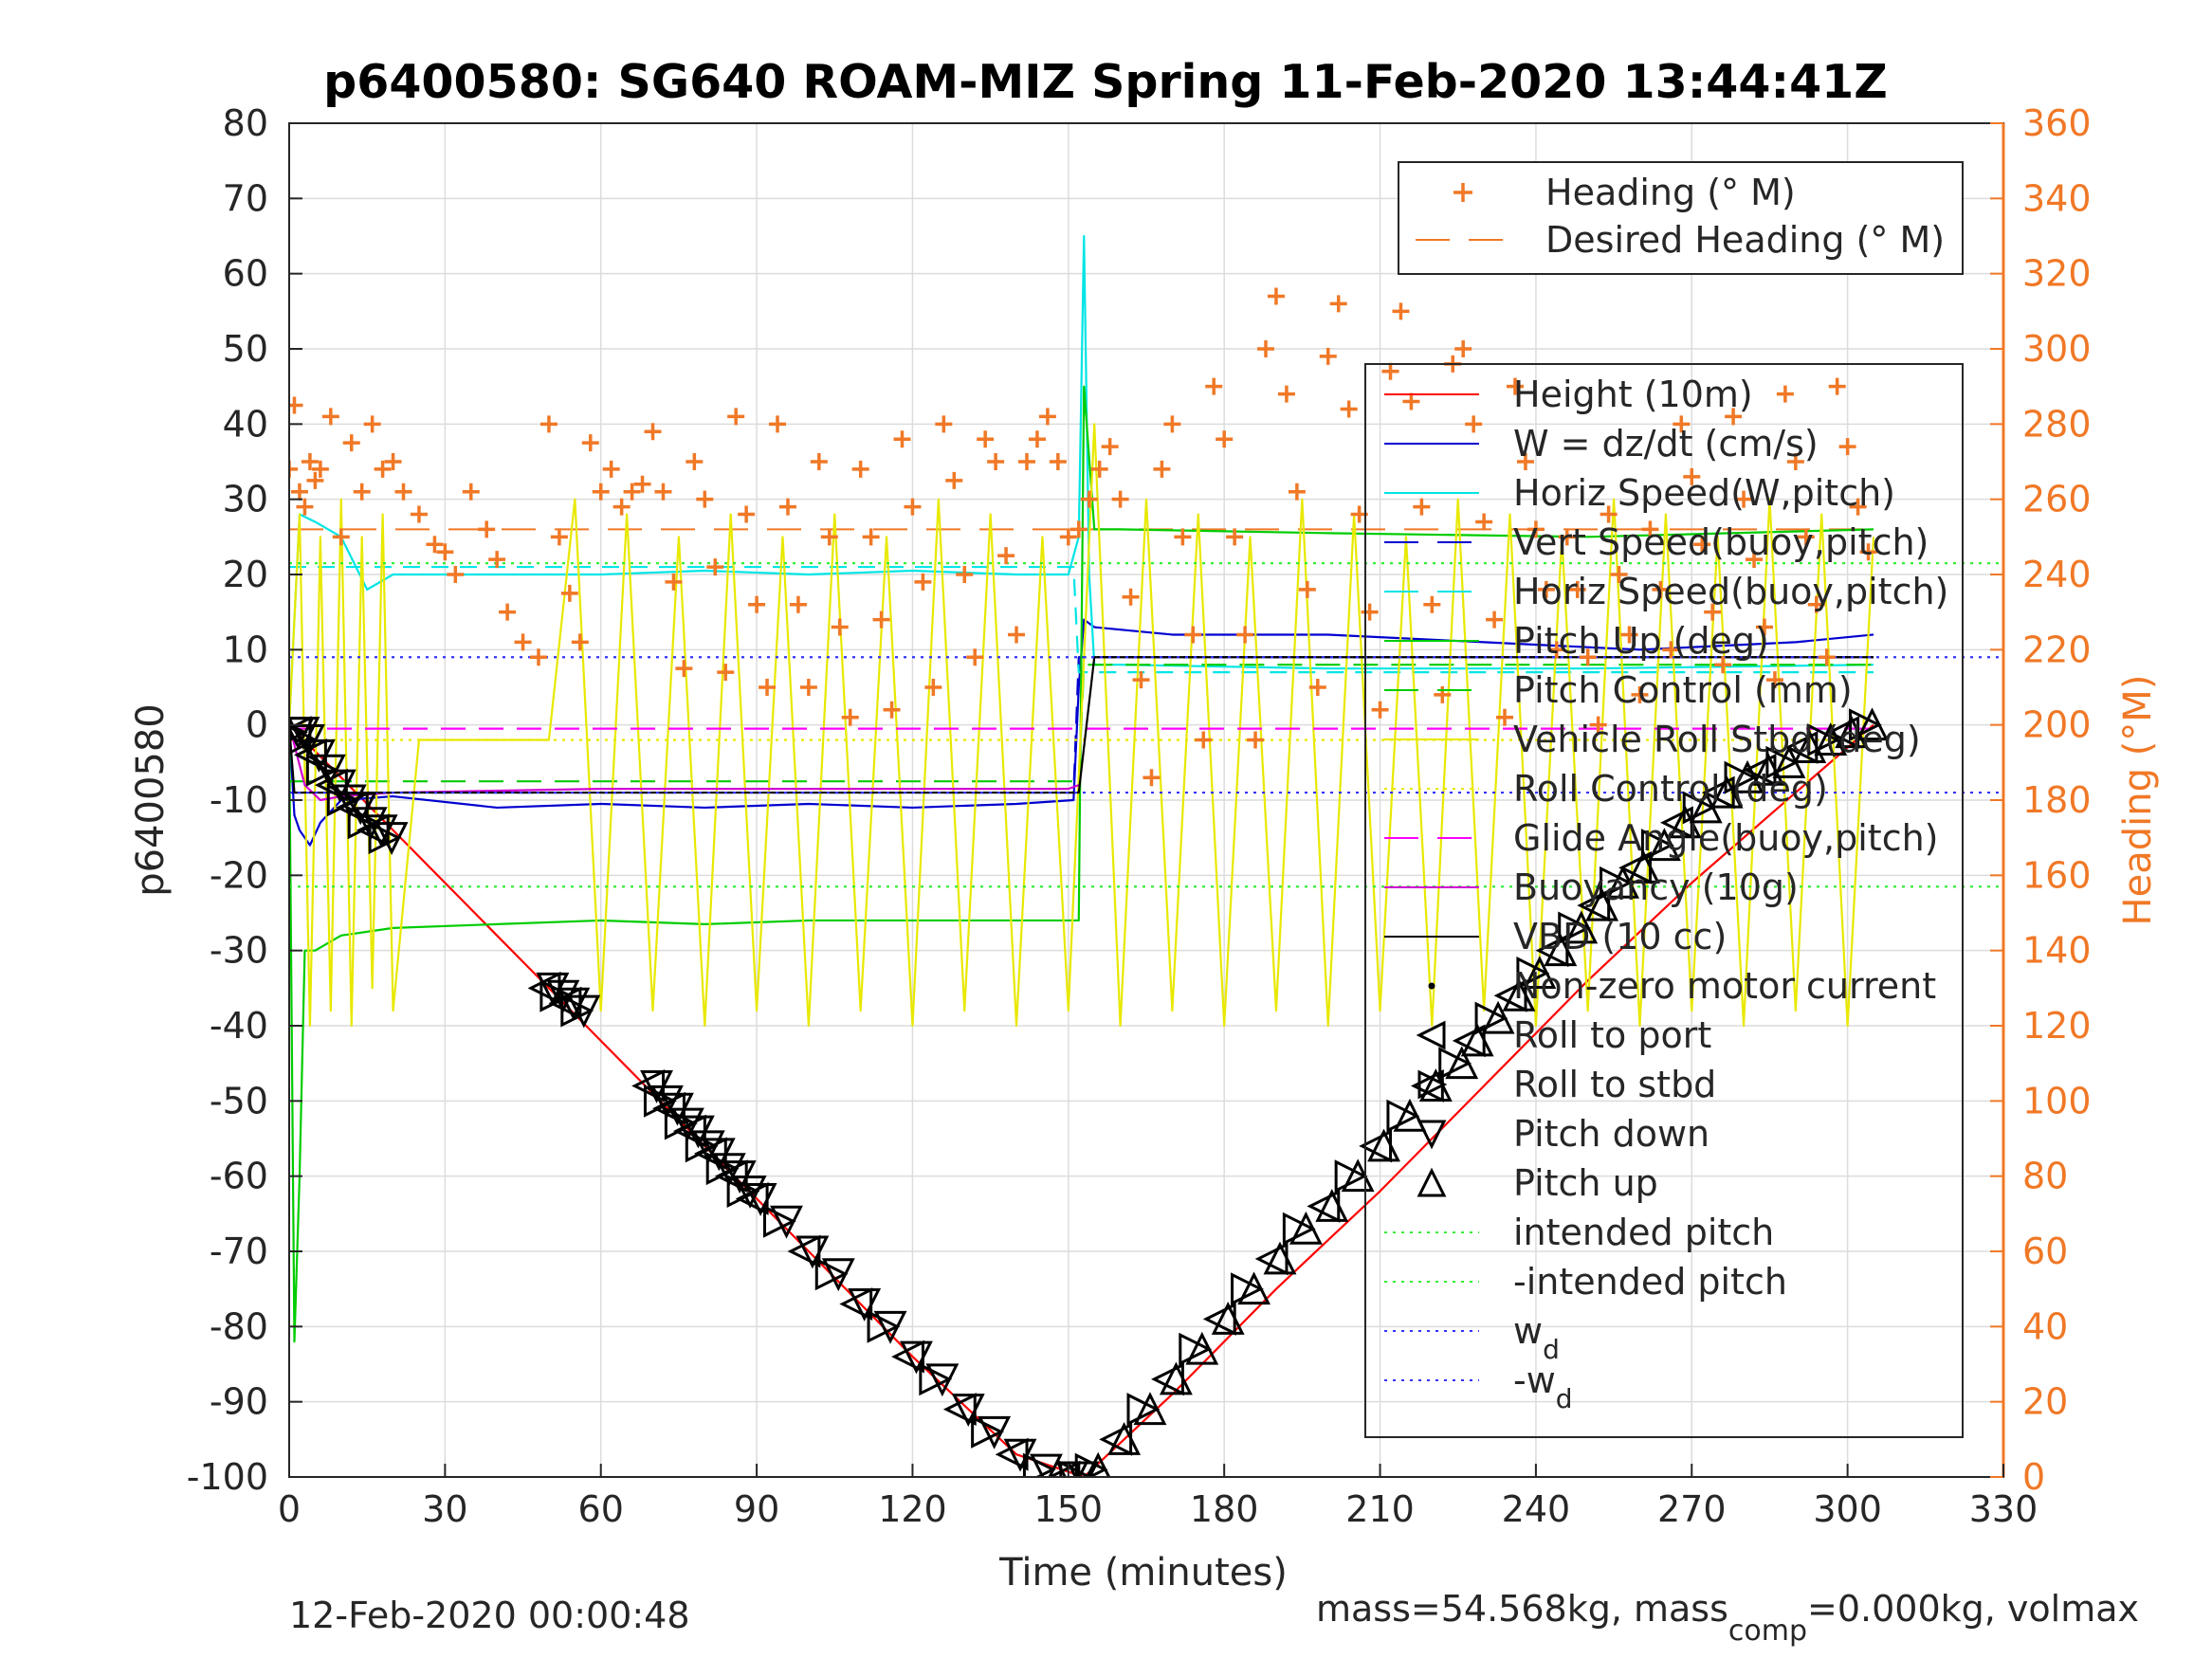 The height and width of the screenshot is (1659, 2212). Describe the element at coordinates (1767, 1631) in the screenshot. I see `footer-mass-sub: comp` at that location.